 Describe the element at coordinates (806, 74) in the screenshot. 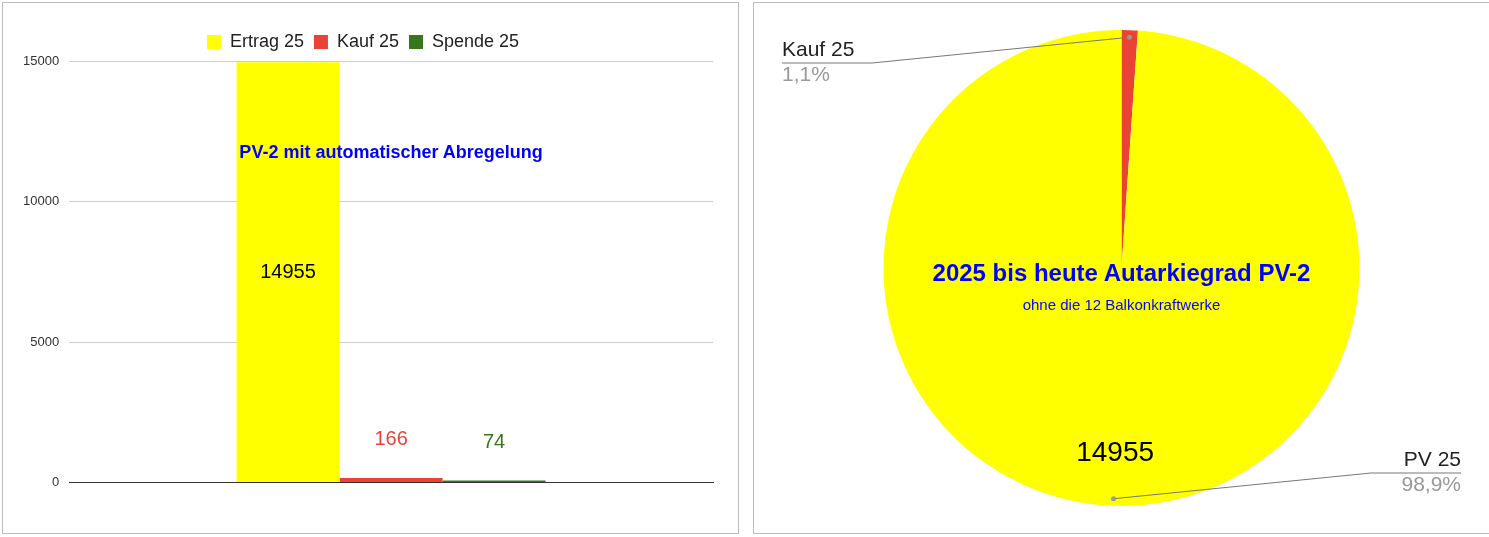

I see `text: 1,1%` at that location.